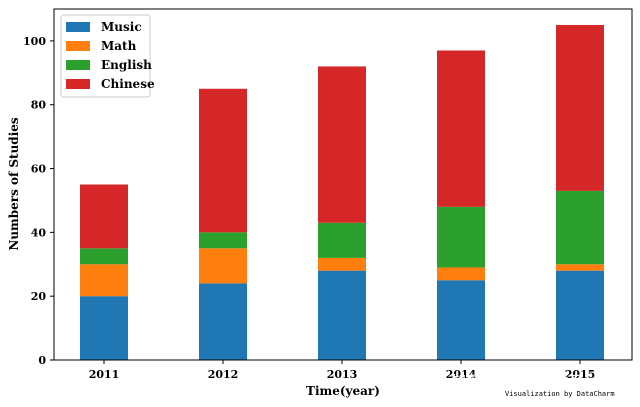  I want to click on legend-label-music: Music, so click(121, 27).